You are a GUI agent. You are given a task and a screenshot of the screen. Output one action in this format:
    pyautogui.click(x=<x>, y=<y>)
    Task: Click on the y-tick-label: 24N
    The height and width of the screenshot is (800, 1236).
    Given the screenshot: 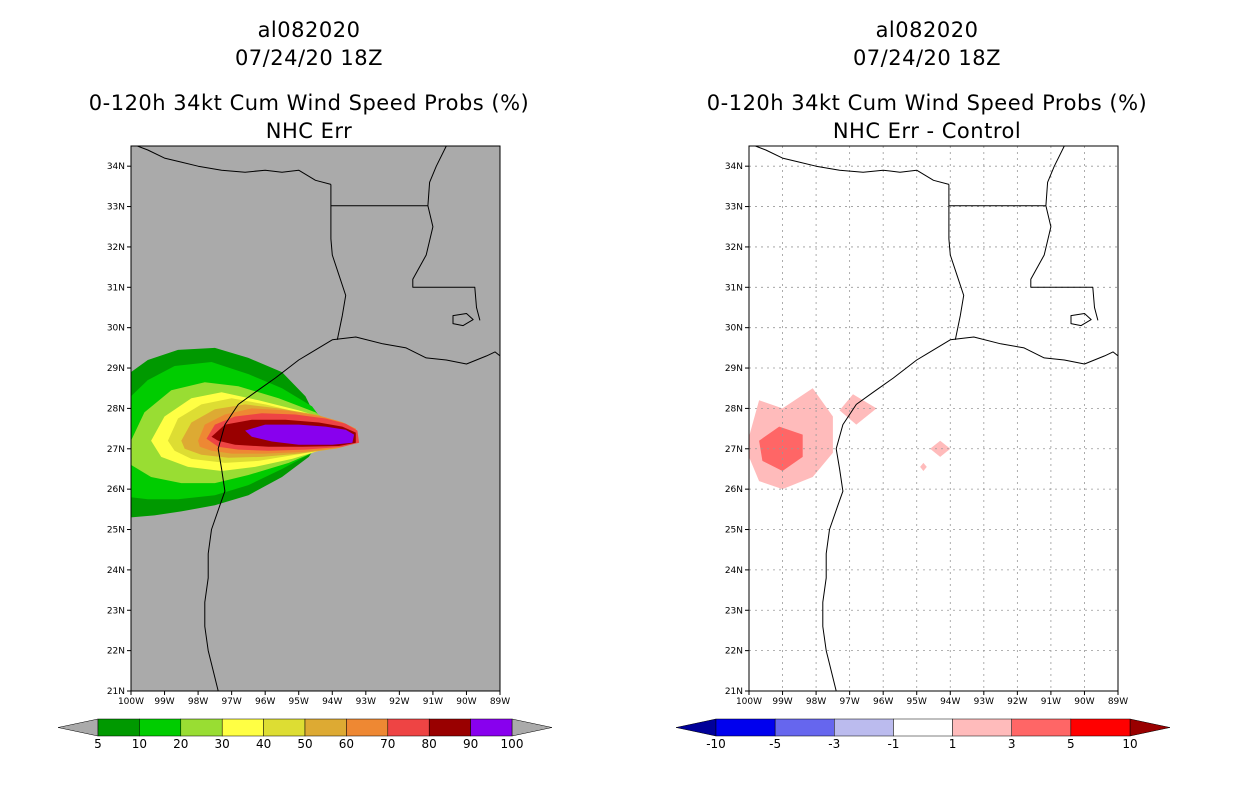 What is the action you would take?
    pyautogui.click(x=734, y=571)
    